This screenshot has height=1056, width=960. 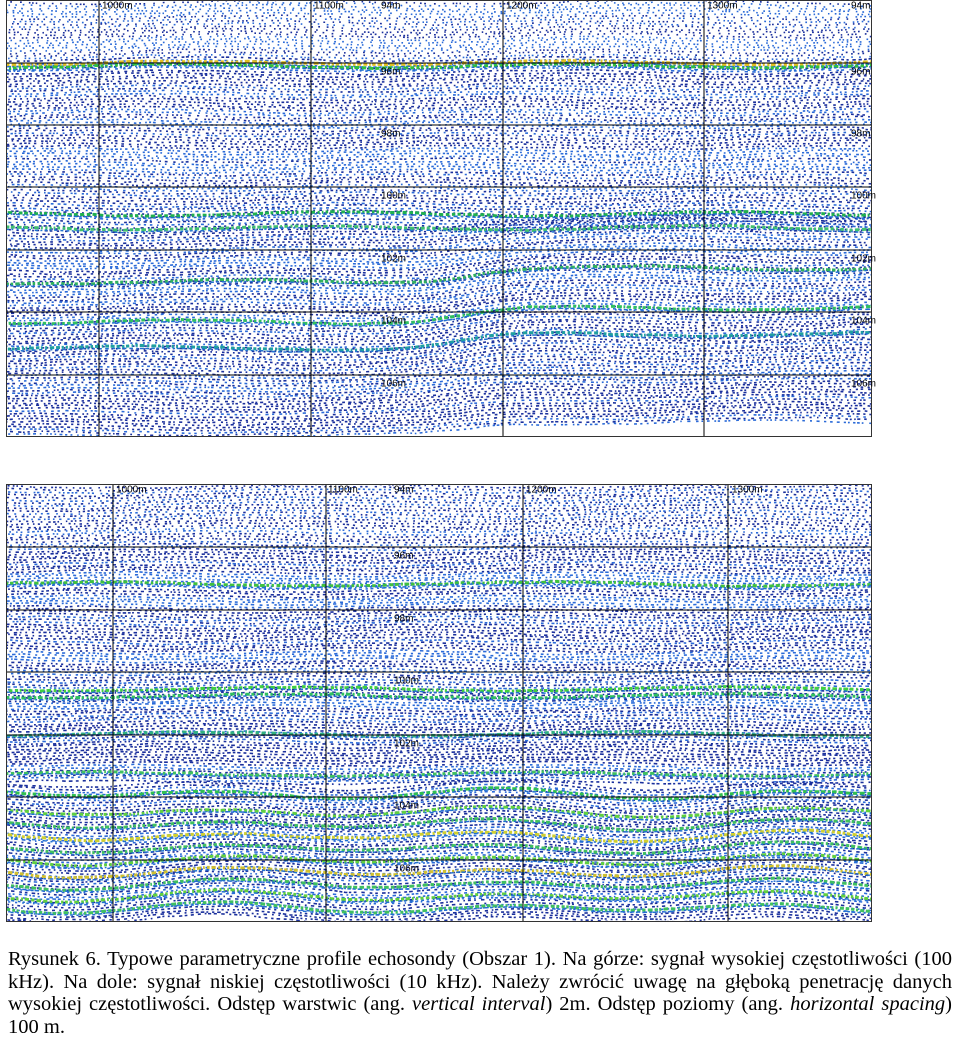 I want to click on caption-text: ) 2m. Odstęp poziomy (ang., so click(x=668, y=1004).